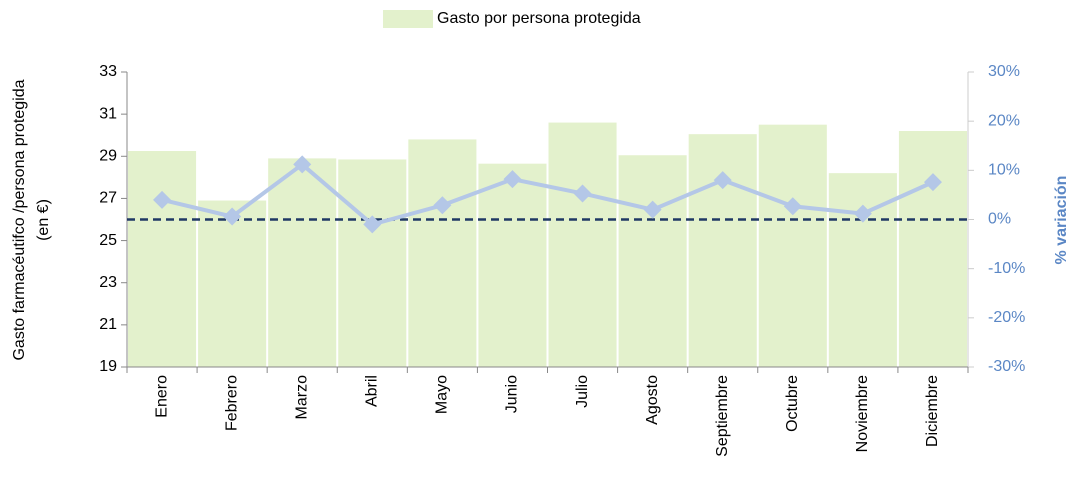 The height and width of the screenshot is (492, 1075). What do you see at coordinates (999, 219) in the screenshot?
I see `y2-tick-label: 0%` at bounding box center [999, 219].